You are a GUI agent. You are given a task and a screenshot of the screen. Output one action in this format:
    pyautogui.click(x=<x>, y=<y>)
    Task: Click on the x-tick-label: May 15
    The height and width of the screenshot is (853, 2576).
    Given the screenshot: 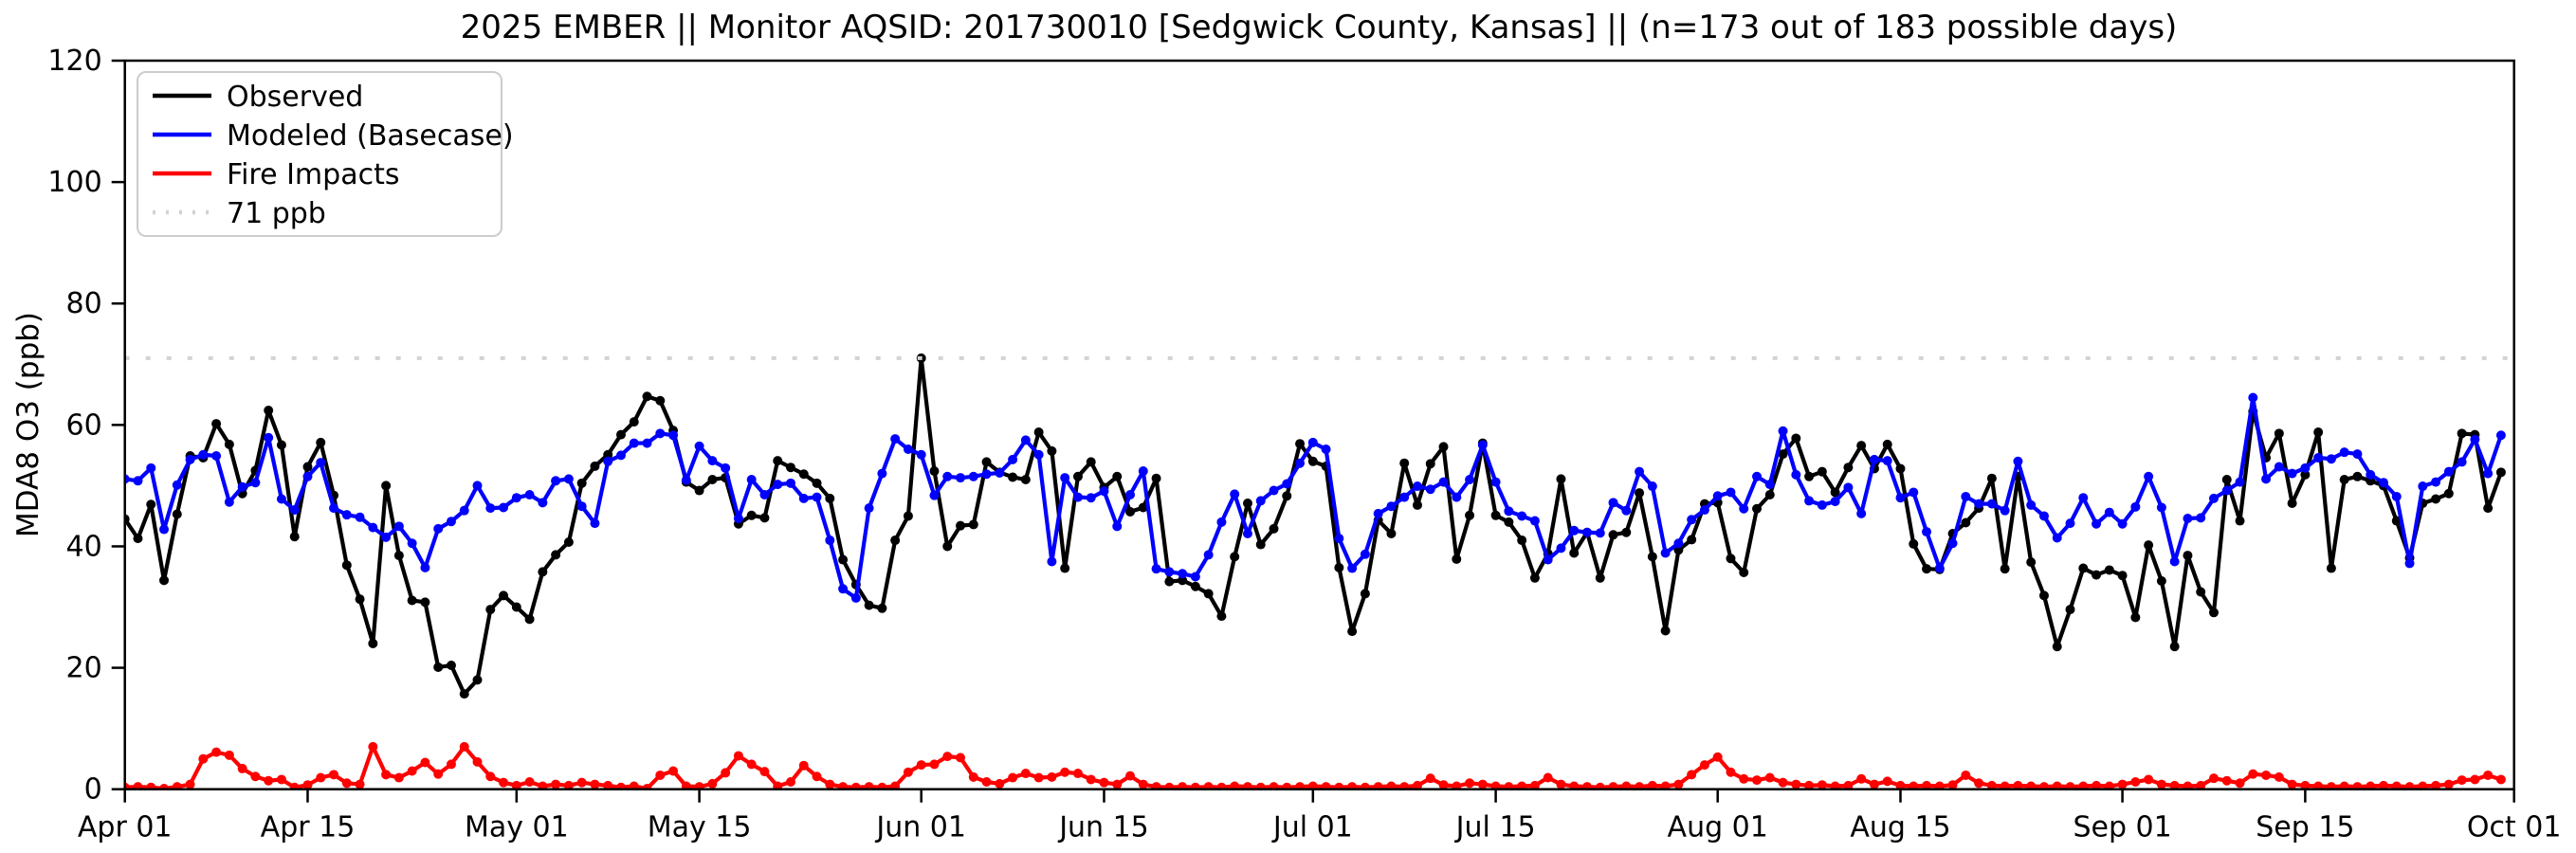 What is the action you would take?
    pyautogui.click(x=700, y=827)
    